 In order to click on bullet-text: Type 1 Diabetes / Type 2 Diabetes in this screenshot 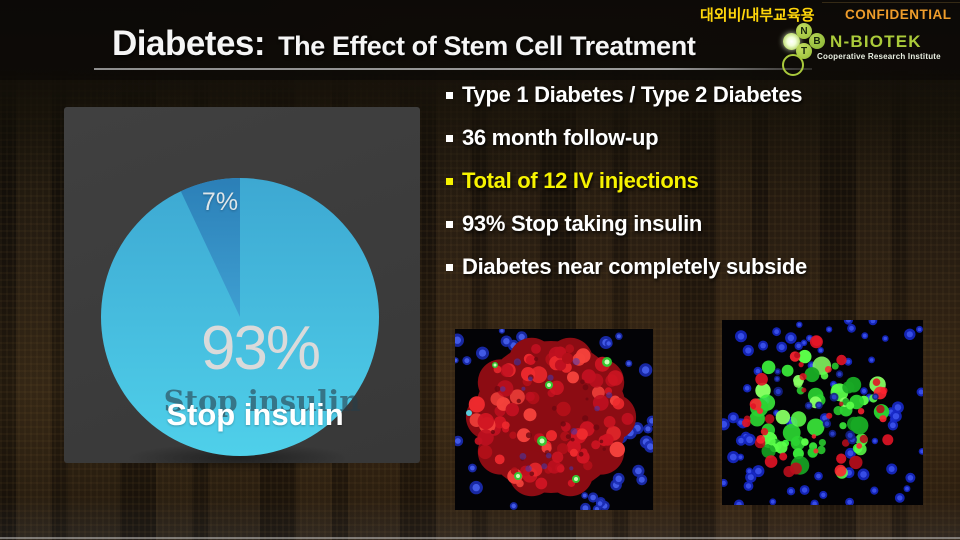, I will do `click(632, 94)`.